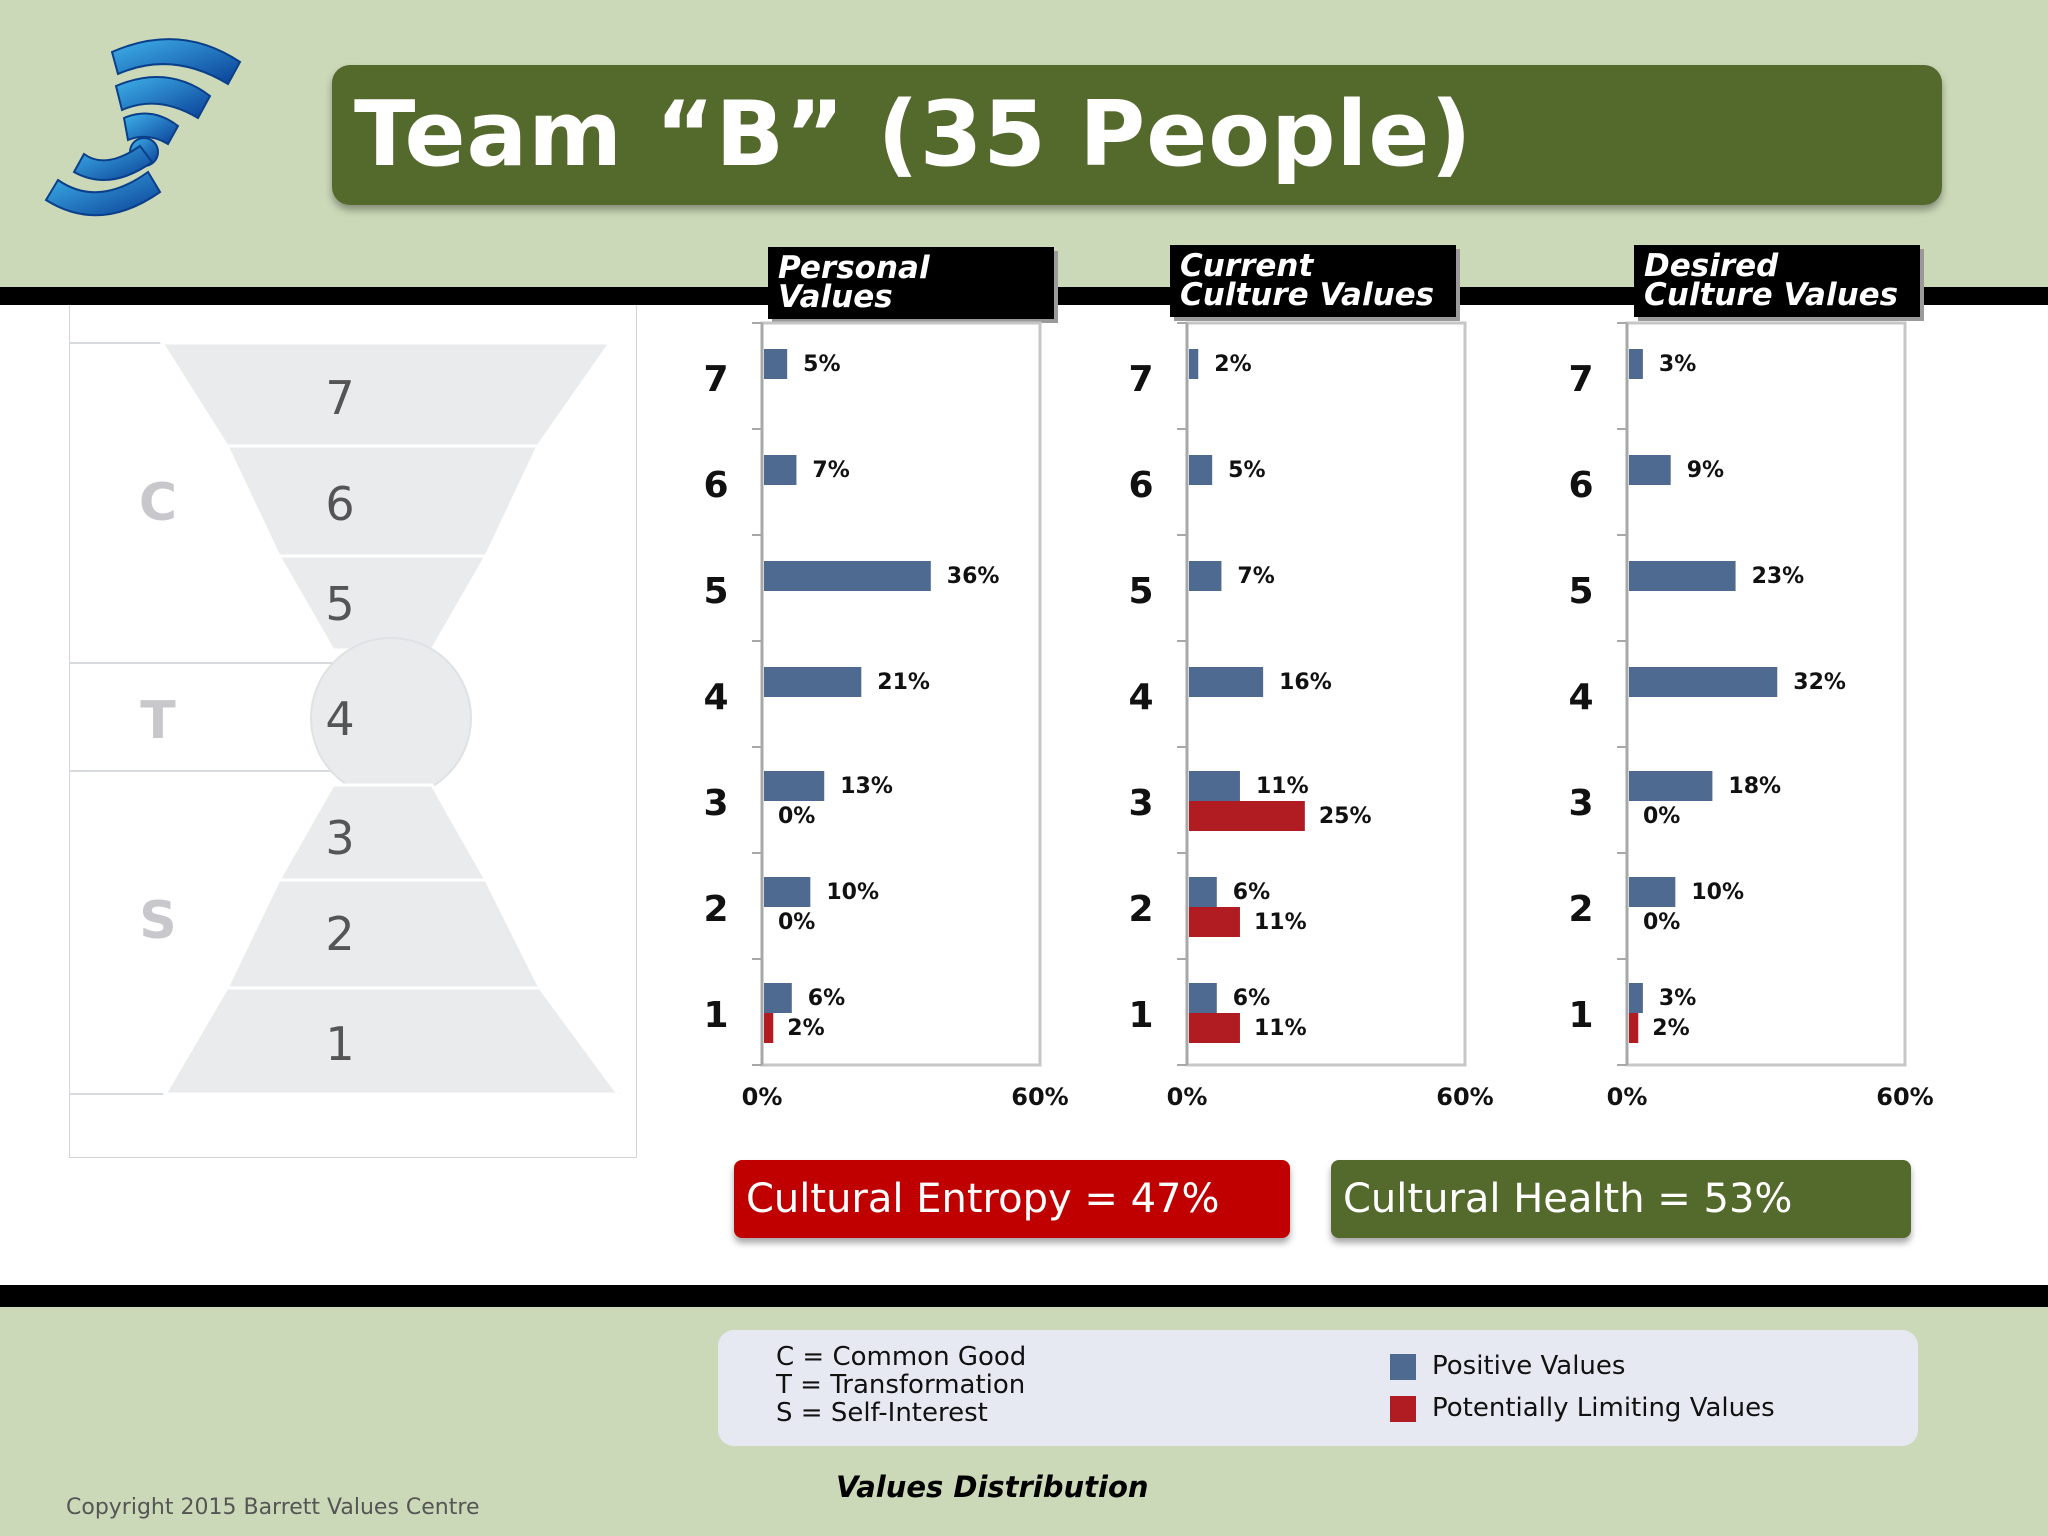 The width and height of the screenshot is (2048, 1536). Describe the element at coordinates (983, 1199) in the screenshot. I see `entropy-label: Cultural Entropy = 47%` at that location.